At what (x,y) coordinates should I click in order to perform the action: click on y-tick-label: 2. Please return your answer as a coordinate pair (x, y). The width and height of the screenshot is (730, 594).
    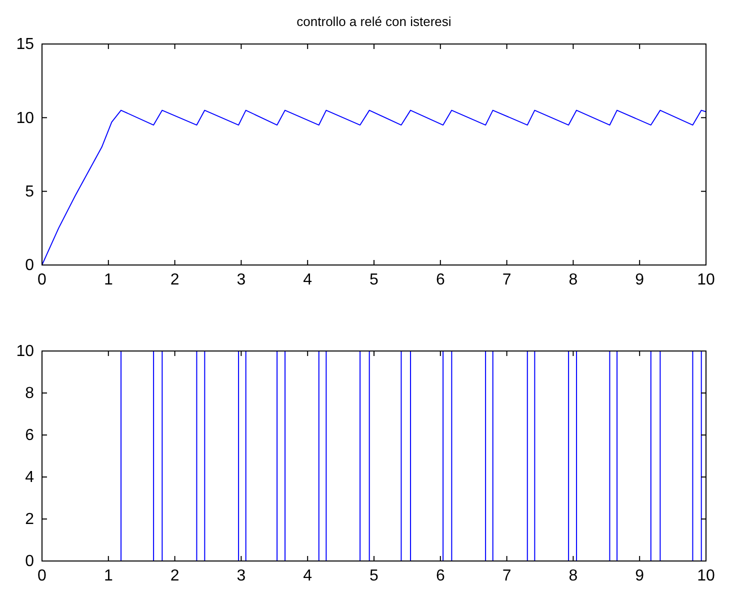
    Looking at the image, I should click on (29, 519).